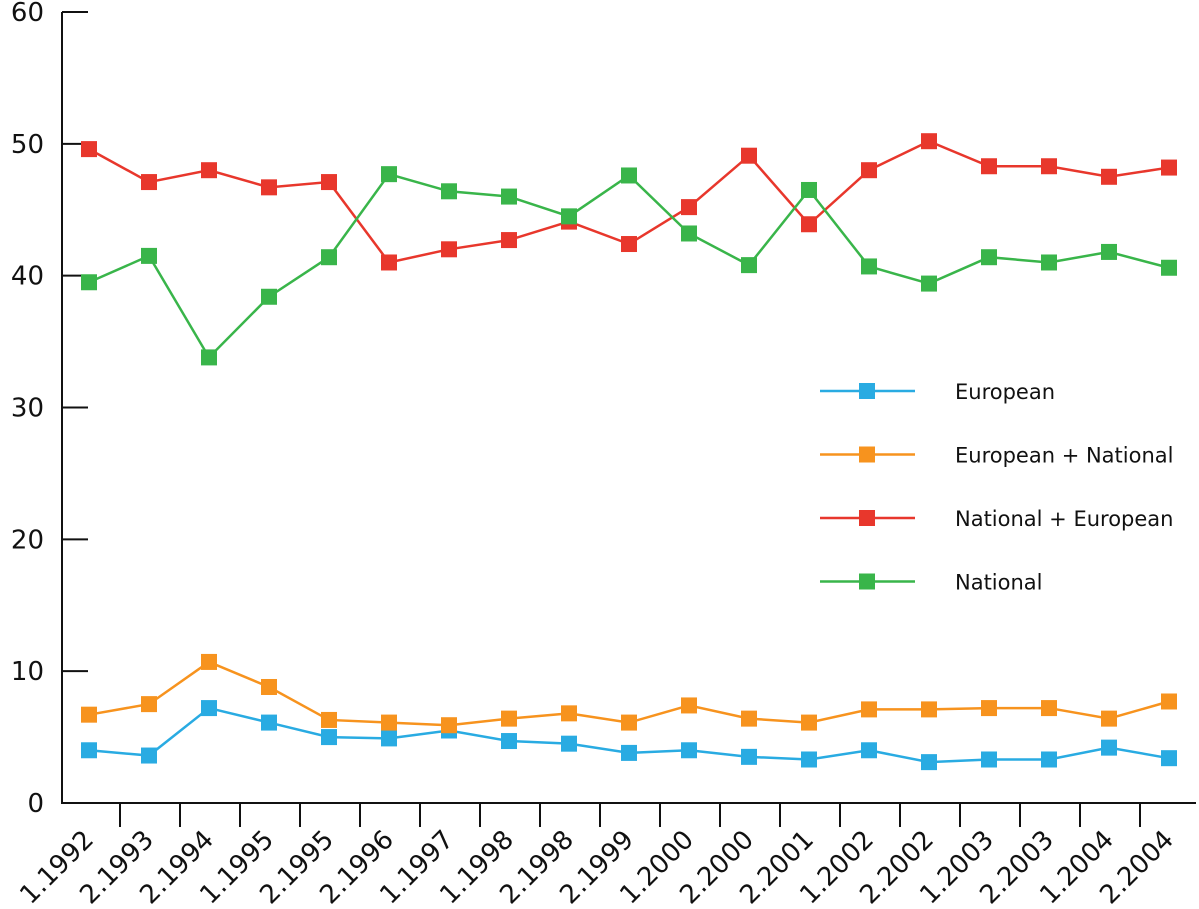 The height and width of the screenshot is (909, 1199). What do you see at coordinates (27, 277) in the screenshot?
I see `y-tick-label: 40` at bounding box center [27, 277].